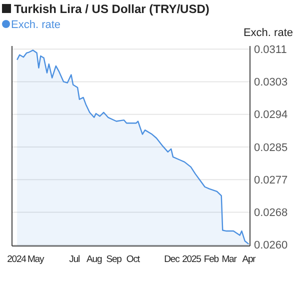  I want to click on x-tick-label: May, so click(35, 259).